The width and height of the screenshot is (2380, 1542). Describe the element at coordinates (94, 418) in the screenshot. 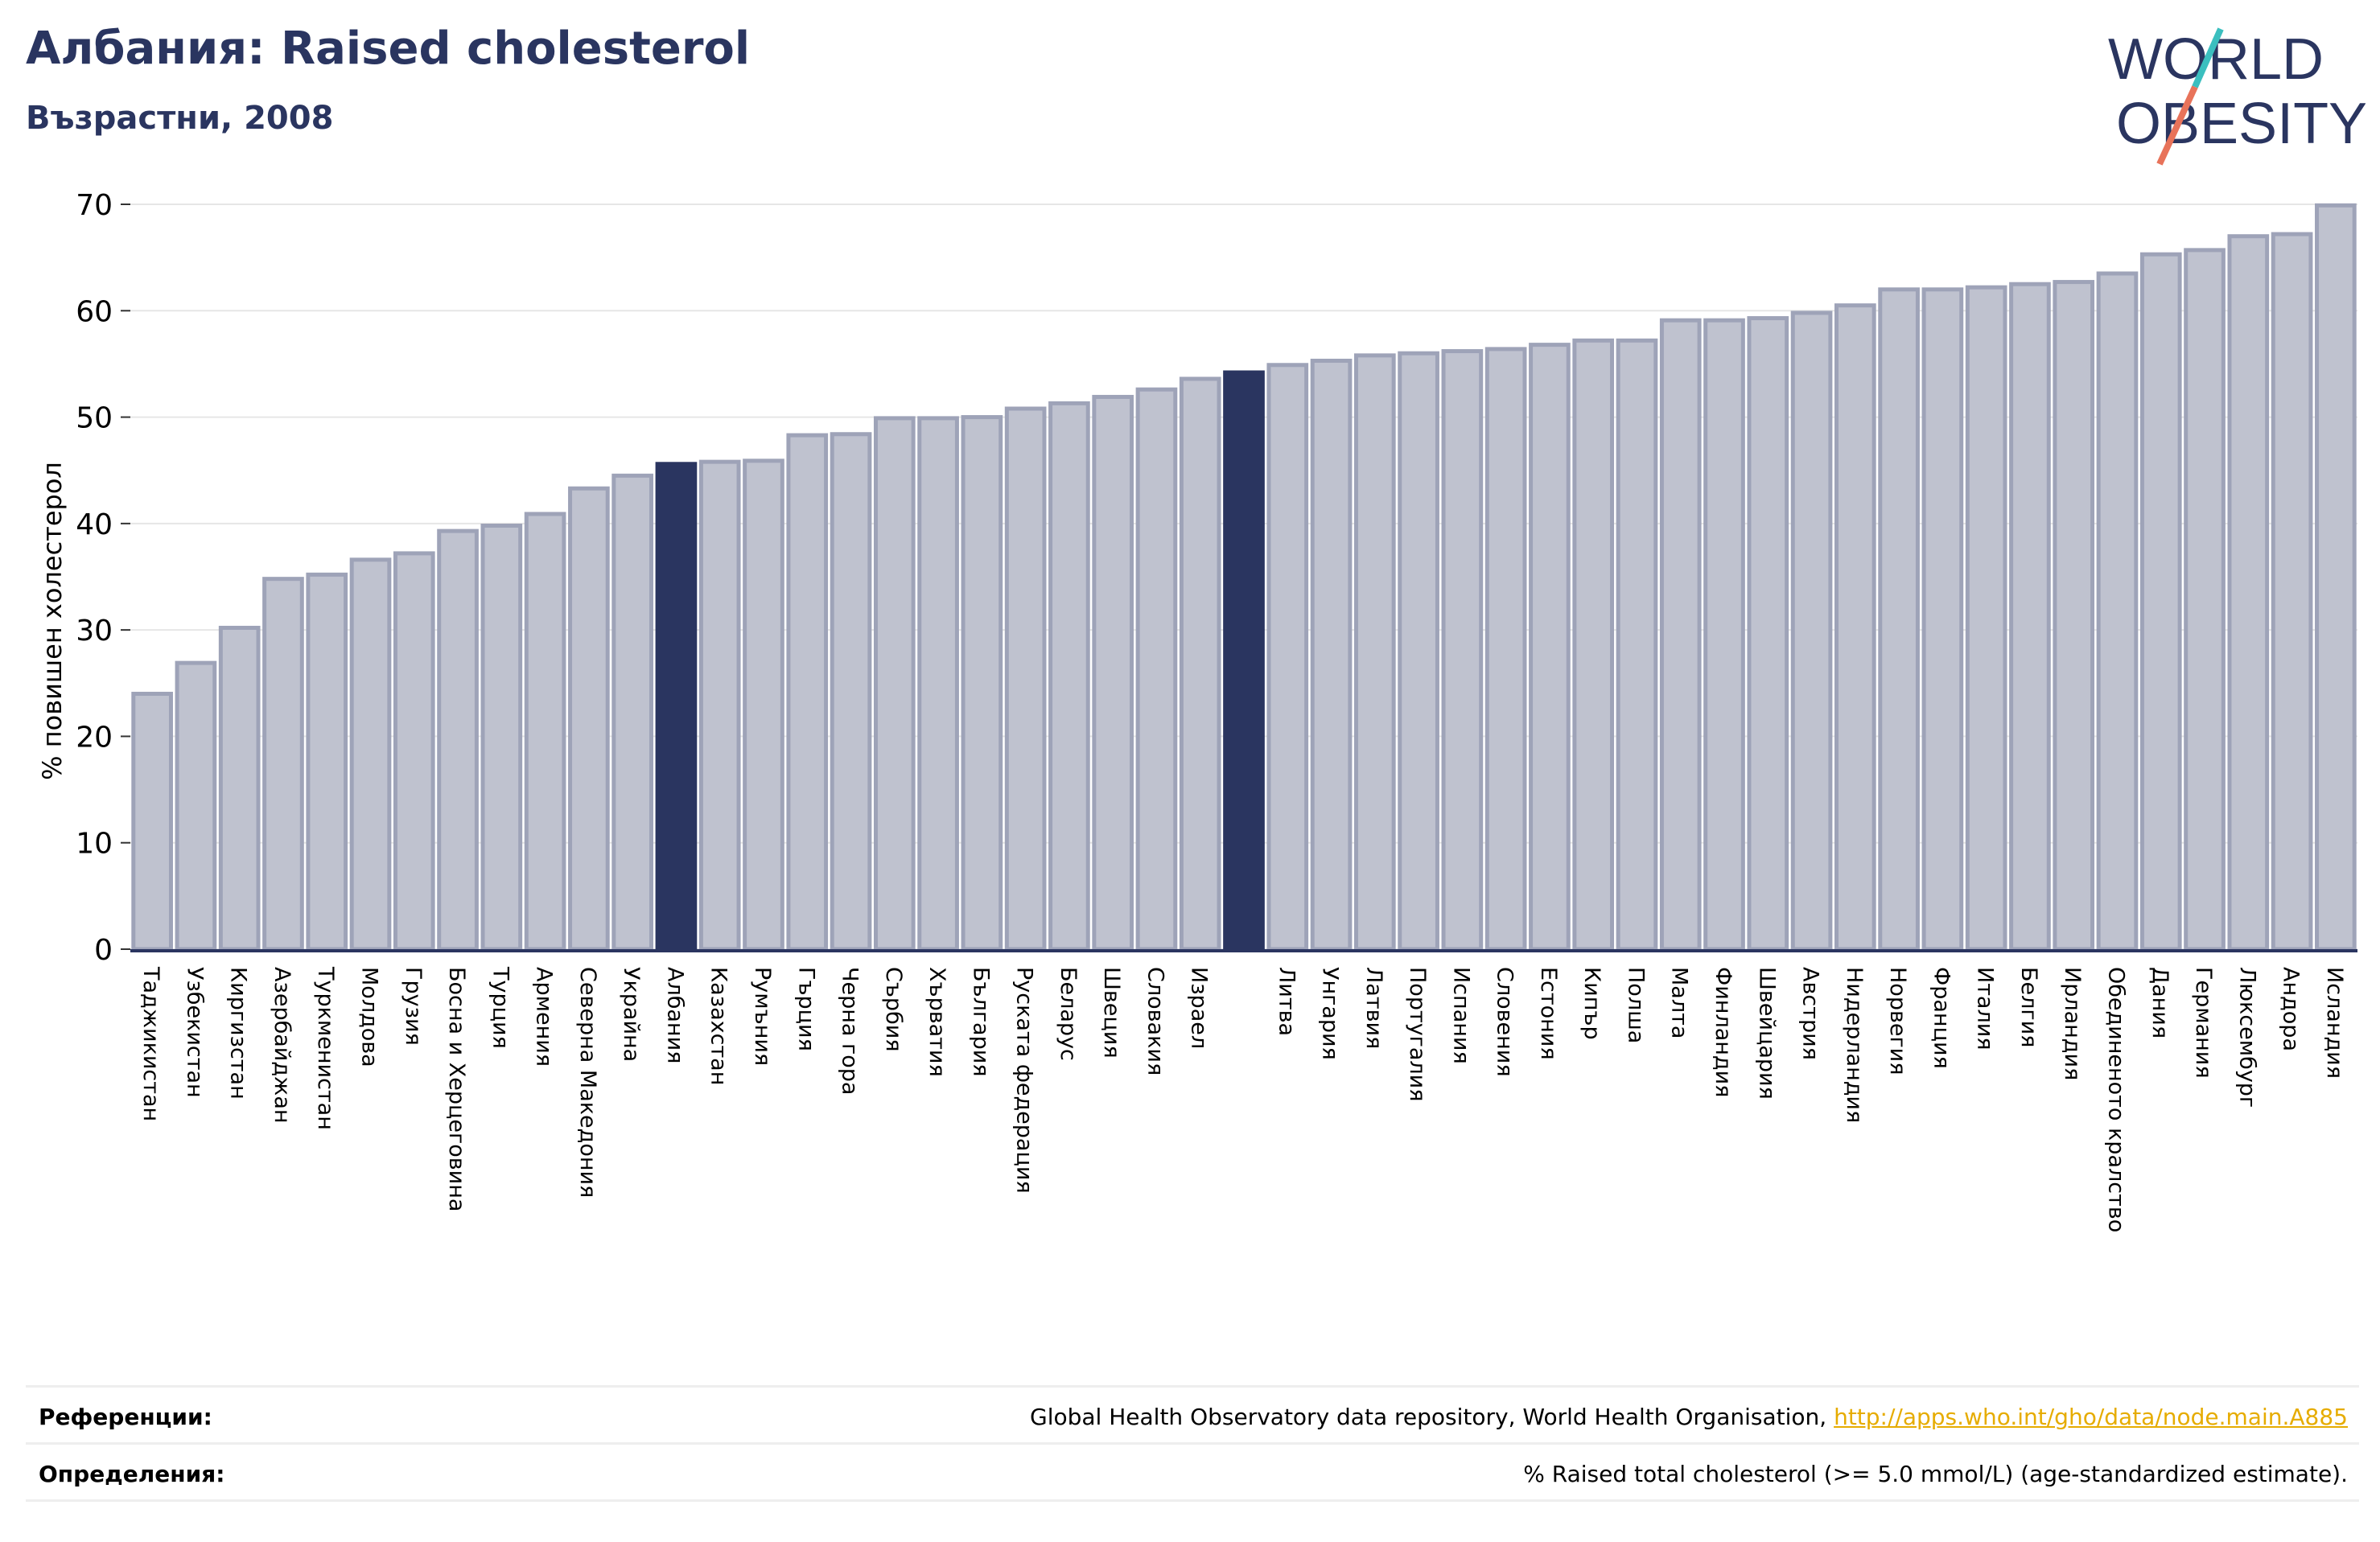

I see `y-tick-label: 50` at that location.